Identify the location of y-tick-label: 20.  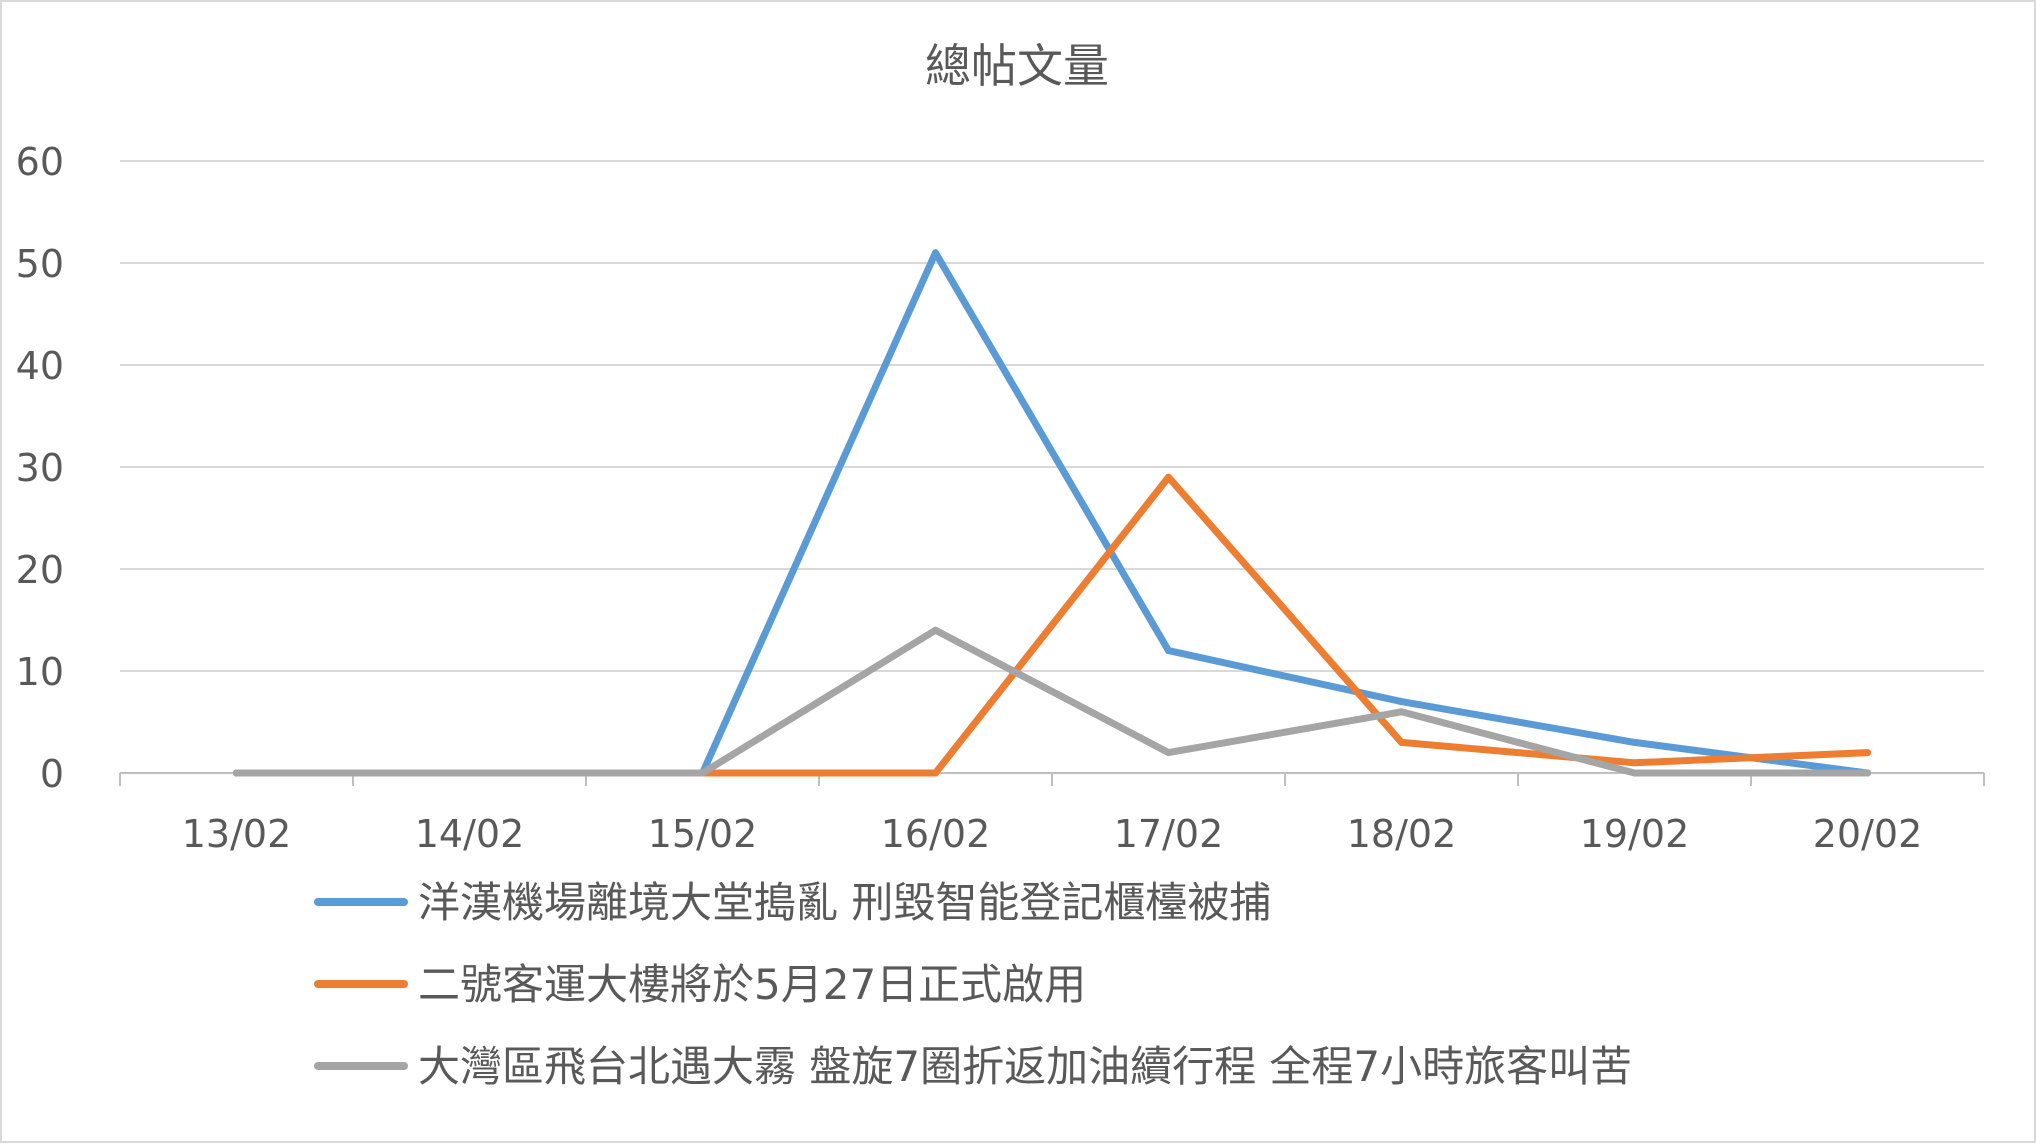
(40, 570).